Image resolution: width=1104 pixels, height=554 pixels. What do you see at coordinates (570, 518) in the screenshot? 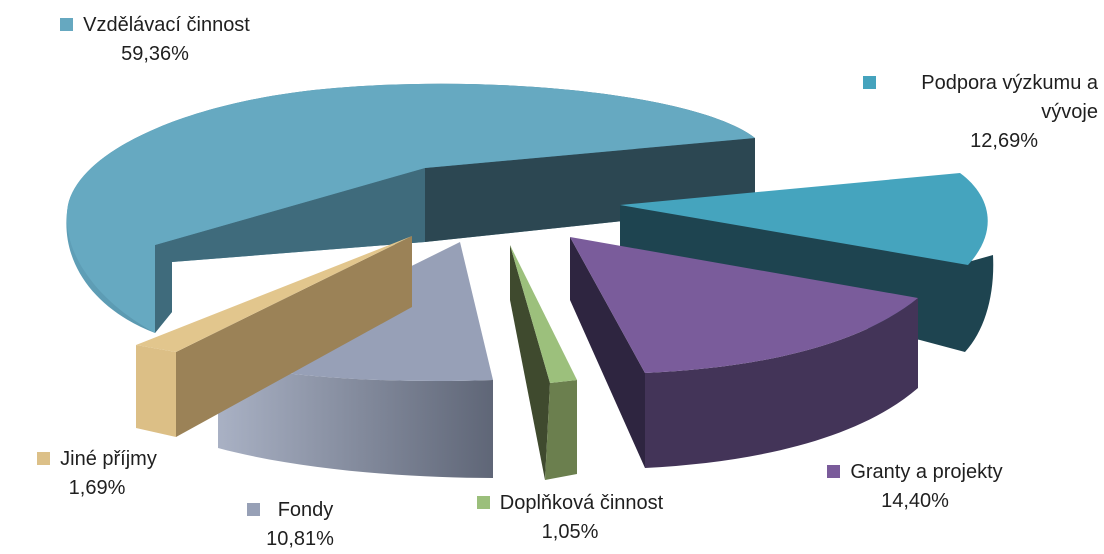
I see `label-doplnkova-cinnost: Doplňková činnost 1,05%` at bounding box center [570, 518].